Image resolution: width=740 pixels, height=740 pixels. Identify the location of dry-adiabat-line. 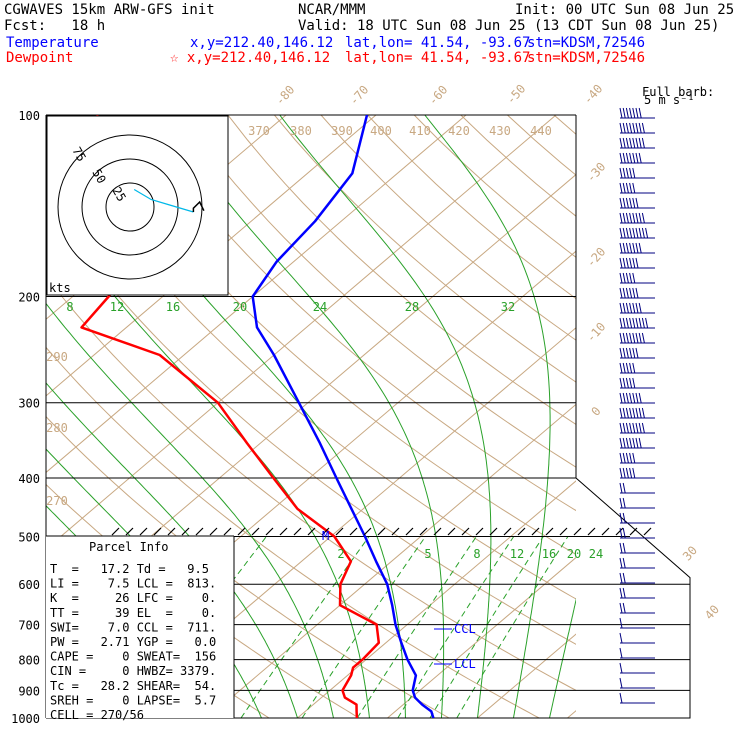
(471, 207).